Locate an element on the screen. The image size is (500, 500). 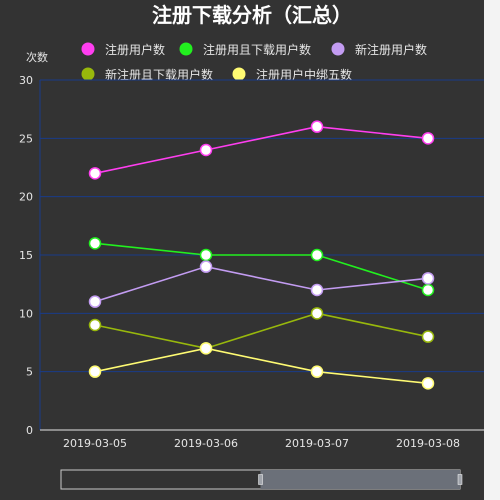
legend-item: 注册用户中绑五数 is located at coordinates (292, 74).